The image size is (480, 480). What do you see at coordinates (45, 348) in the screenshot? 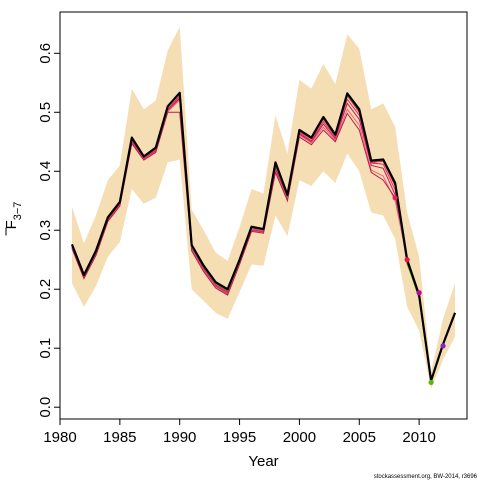
I see `y-tick-label-1: 0.1` at bounding box center [45, 348].